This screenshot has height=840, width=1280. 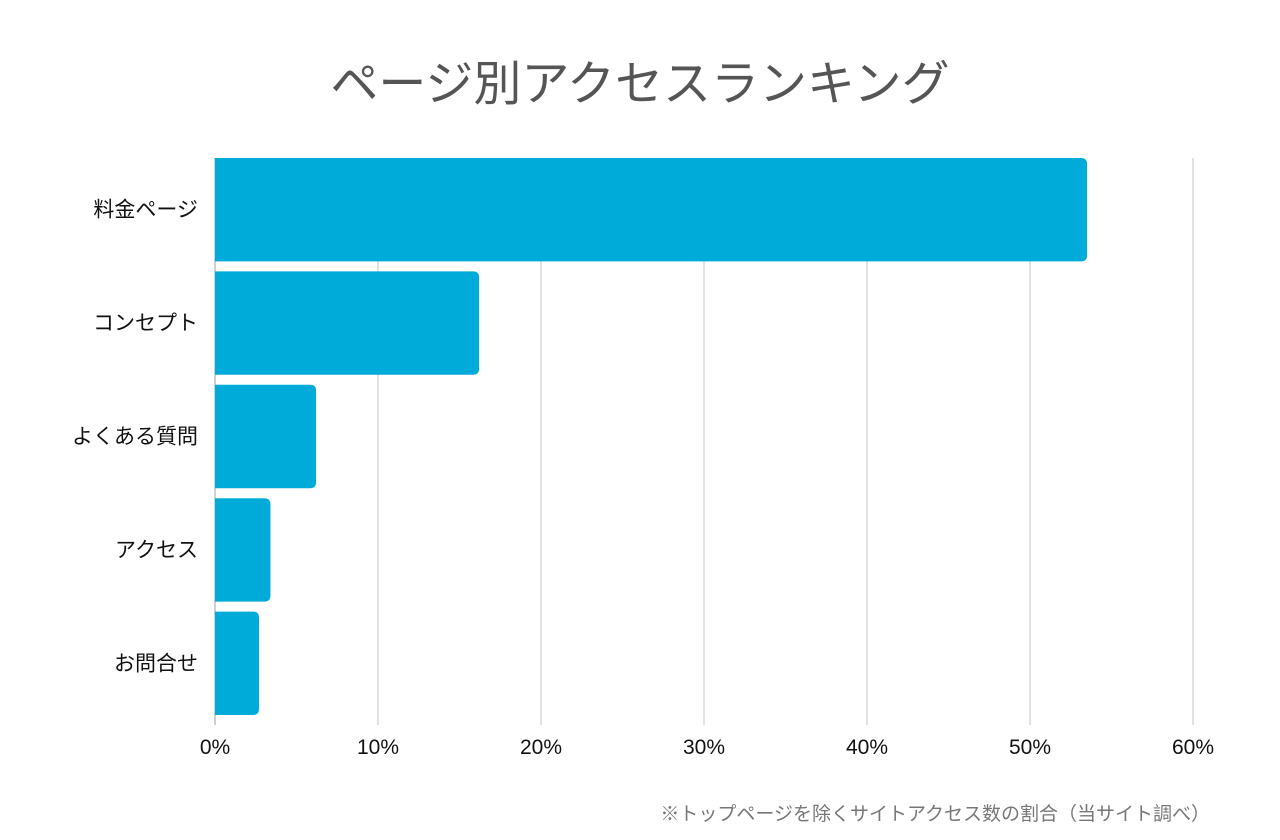 What do you see at coordinates (145, 323) in the screenshot?
I see `category-label: コンセプト` at bounding box center [145, 323].